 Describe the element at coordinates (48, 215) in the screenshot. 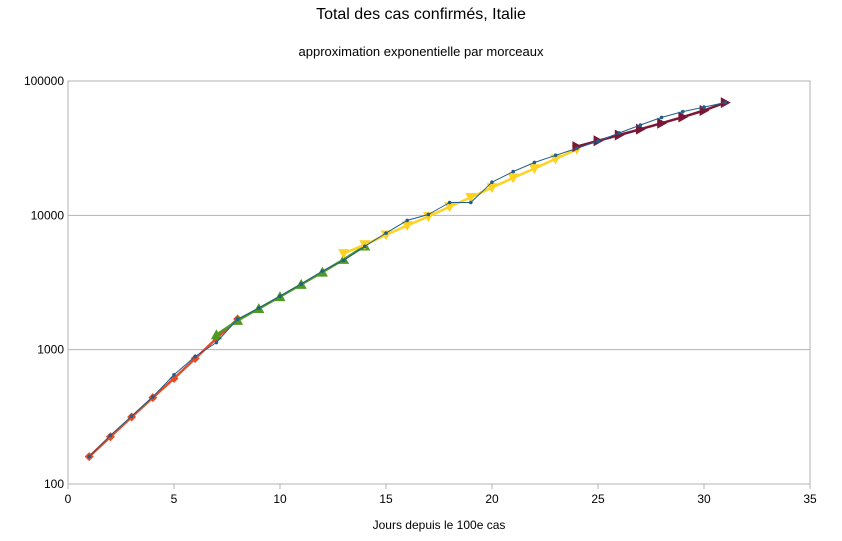

I see `y-tick-label: 10000` at that location.